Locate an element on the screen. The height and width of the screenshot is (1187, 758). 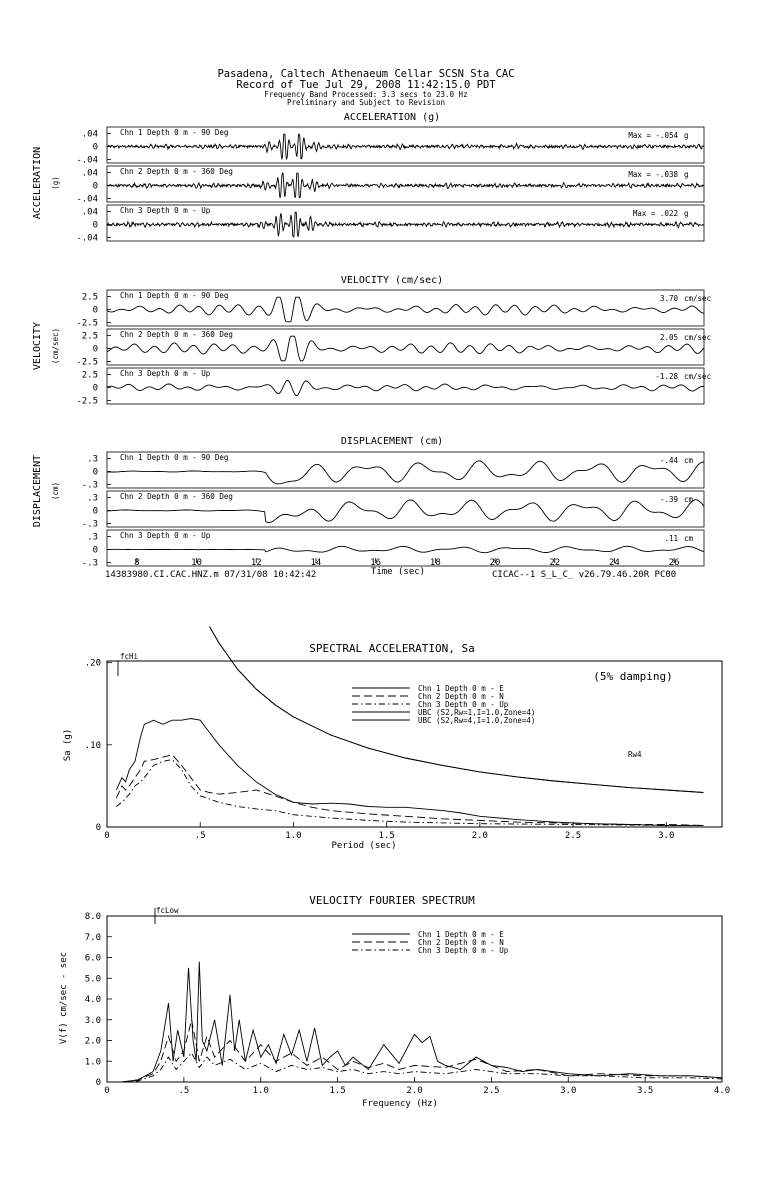
trace-peak-value: 3.70 is located at coordinates (669, 298).